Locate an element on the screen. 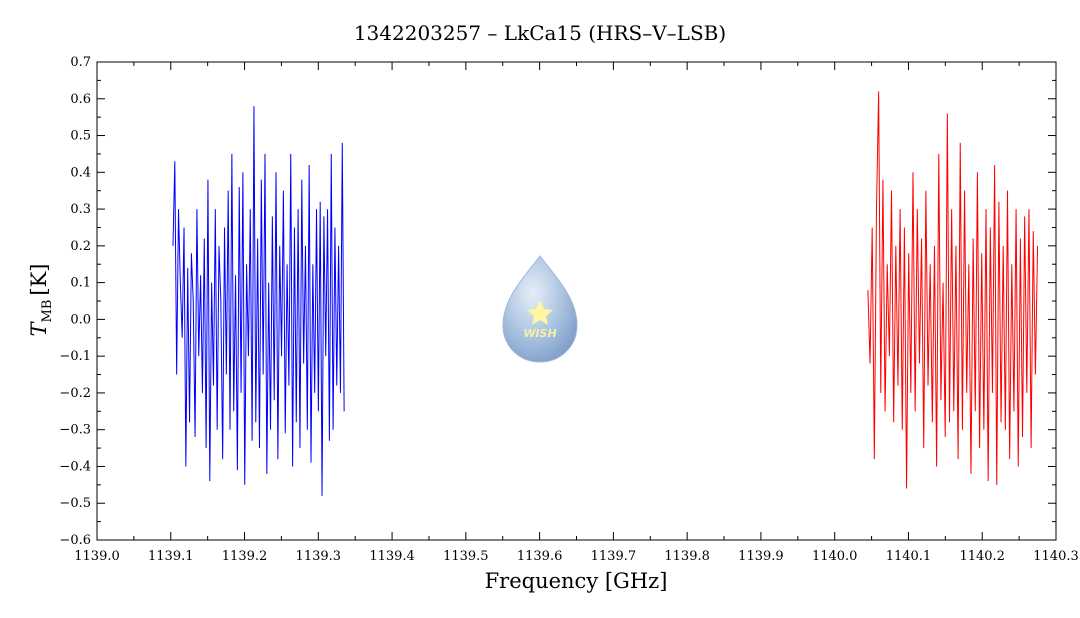 The height and width of the screenshot is (618, 1080). x-tick-label: 1140.2 is located at coordinates (982, 556).